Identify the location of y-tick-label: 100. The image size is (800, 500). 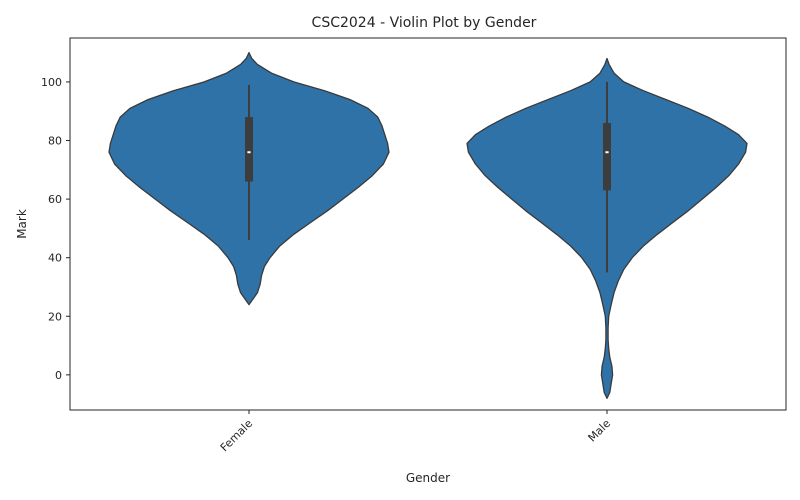
(51, 82).